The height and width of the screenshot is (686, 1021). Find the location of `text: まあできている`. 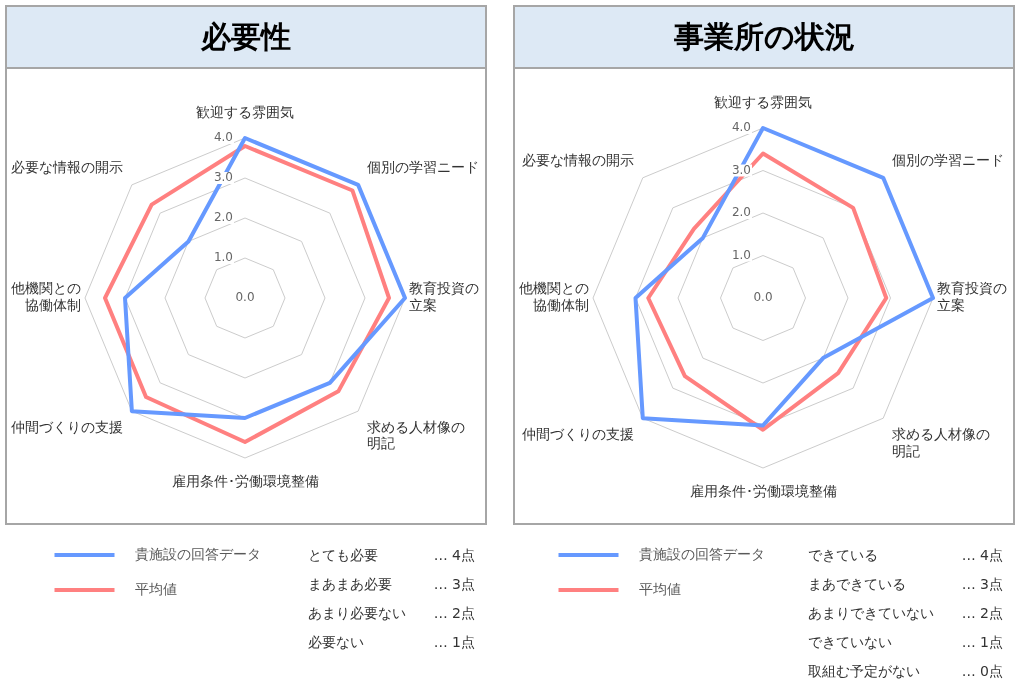

text: まあできている is located at coordinates (857, 584).